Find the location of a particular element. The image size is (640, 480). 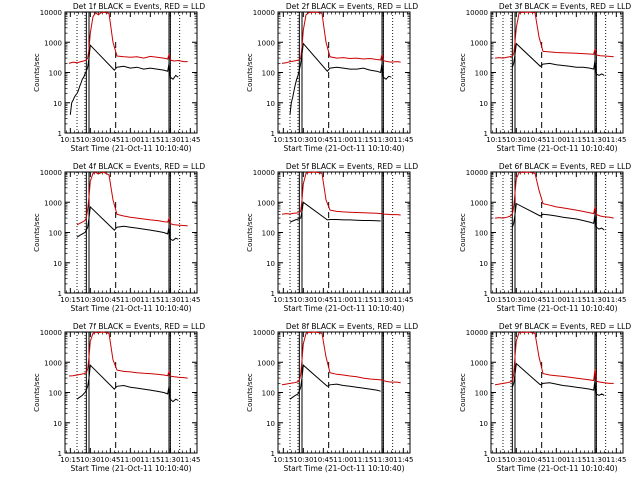

chart-title: Det 4f BLACK = Events, RED = LLD is located at coordinates (139, 166).